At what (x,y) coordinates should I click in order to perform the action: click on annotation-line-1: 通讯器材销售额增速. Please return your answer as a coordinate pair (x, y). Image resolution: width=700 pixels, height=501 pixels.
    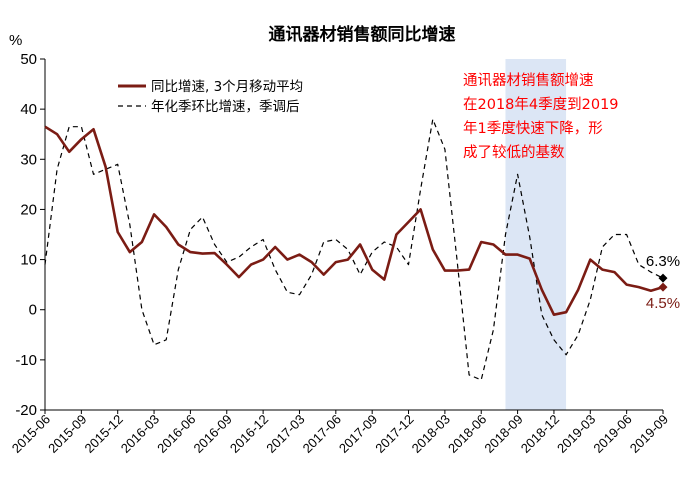
    Looking at the image, I should click on (528, 80).